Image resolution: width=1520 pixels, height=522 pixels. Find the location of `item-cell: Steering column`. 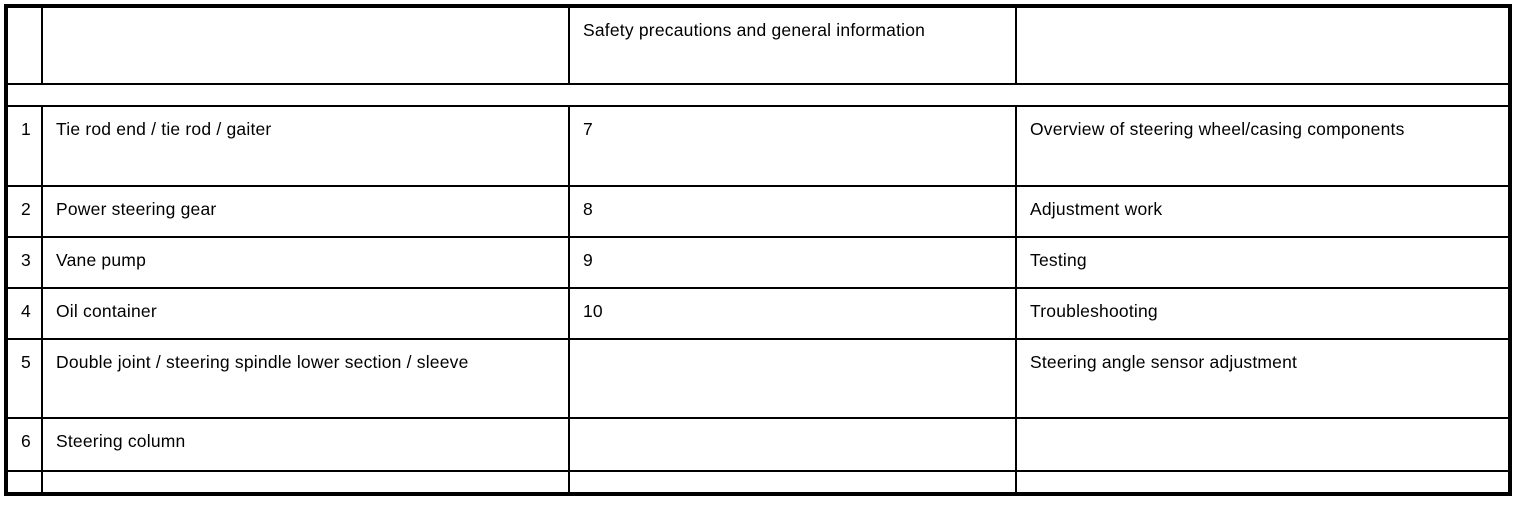

item-cell: Steering column is located at coordinates (305, 444).